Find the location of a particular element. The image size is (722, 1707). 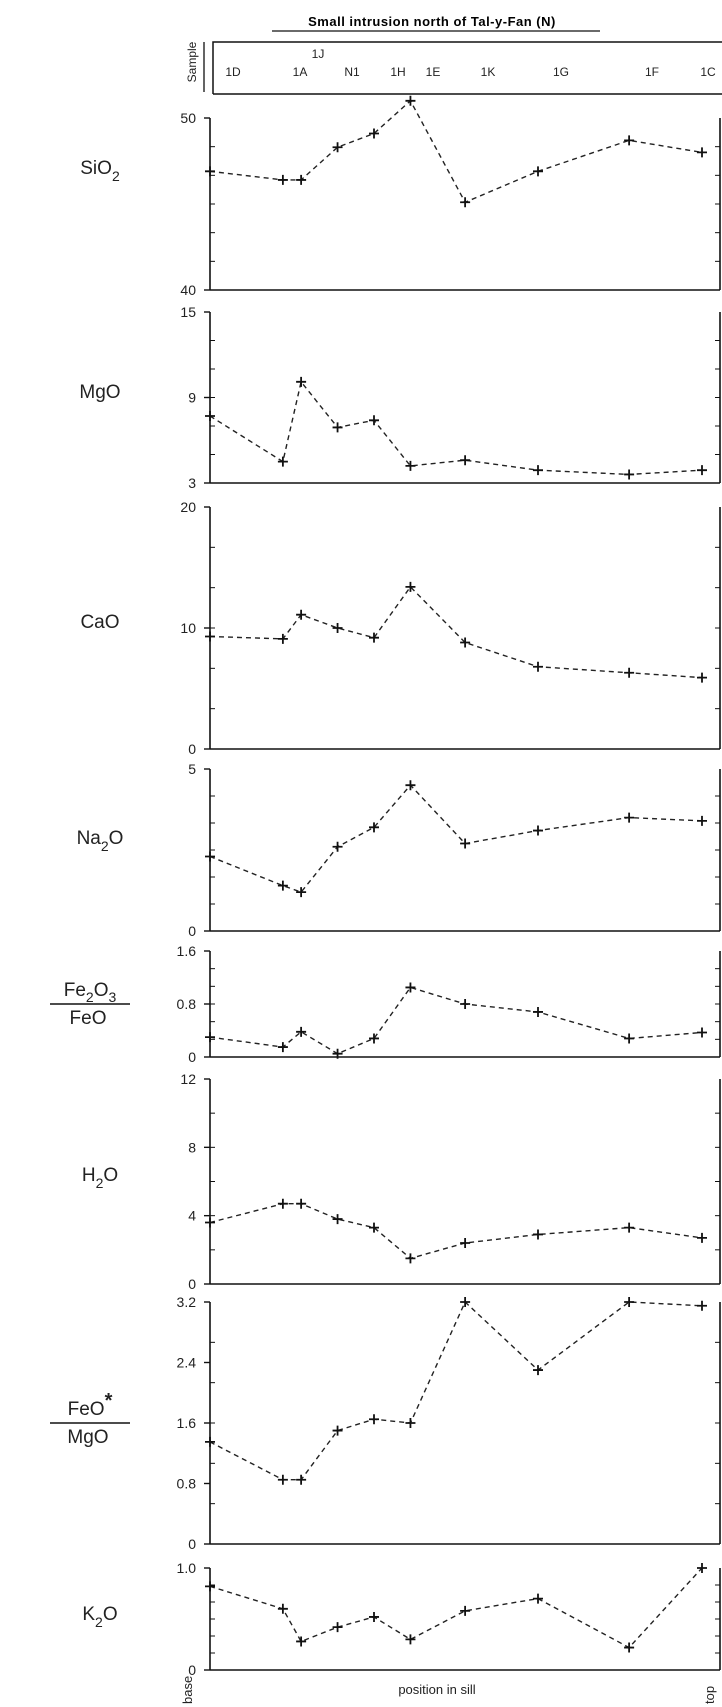

y-label-star: * is located at coordinates (109, 1401).